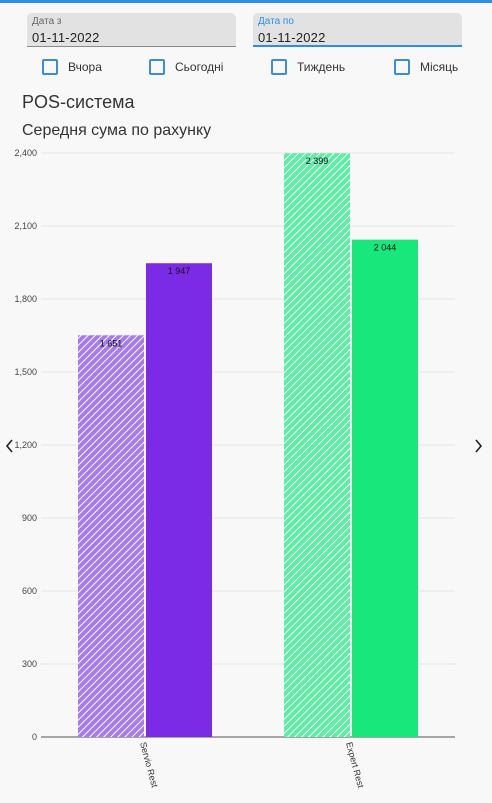 Image resolution: width=492 pixels, height=803 pixels. I want to click on y-tick-label: 600, so click(29, 591).